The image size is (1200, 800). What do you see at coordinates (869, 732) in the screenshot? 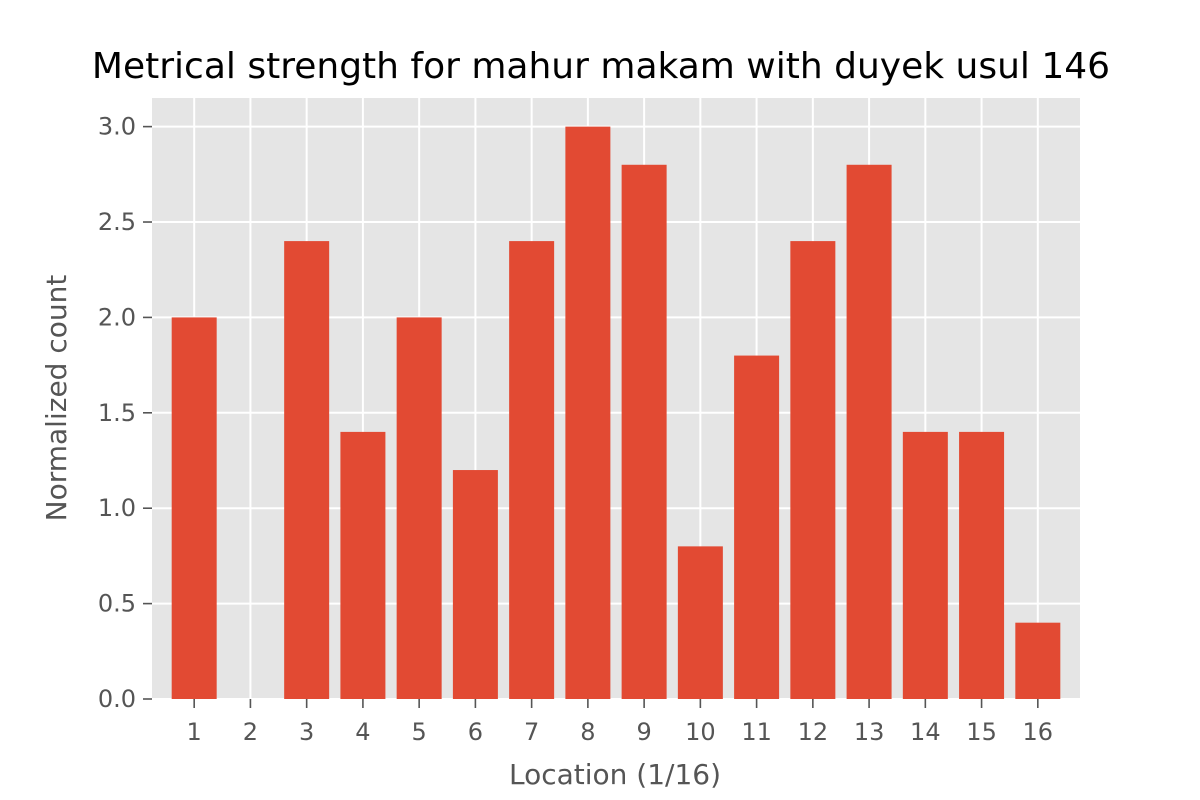
I see `x-tick-label: 13` at bounding box center [869, 732].